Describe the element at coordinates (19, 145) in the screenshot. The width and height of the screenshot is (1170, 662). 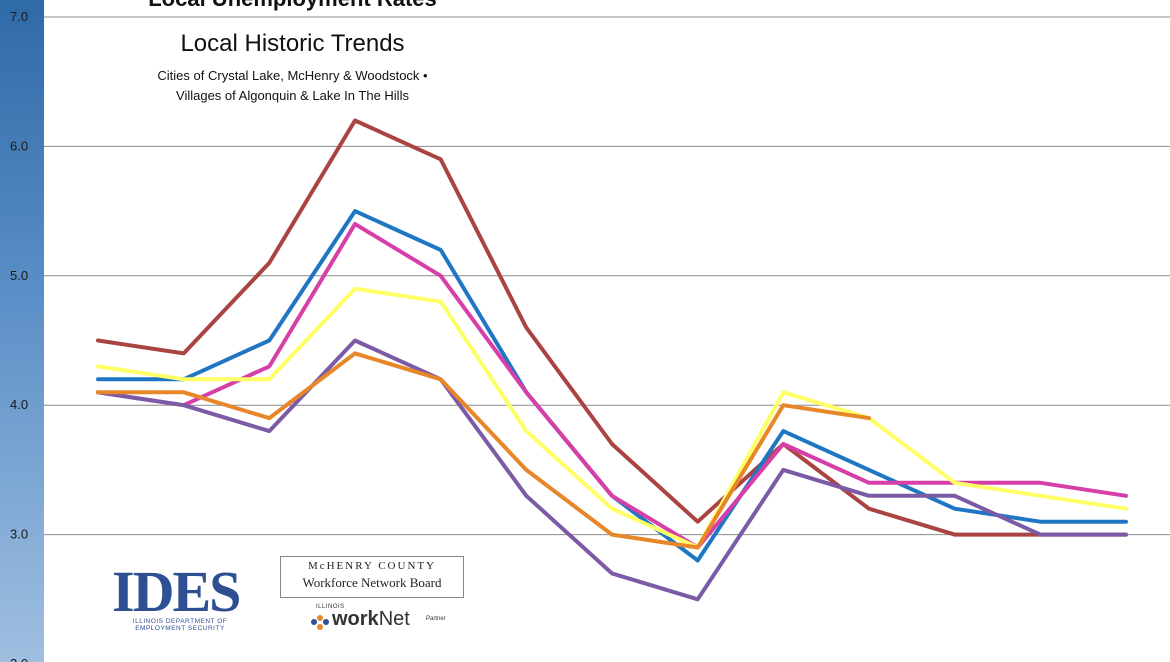
I see `y-tick-label: 6.0` at that location.